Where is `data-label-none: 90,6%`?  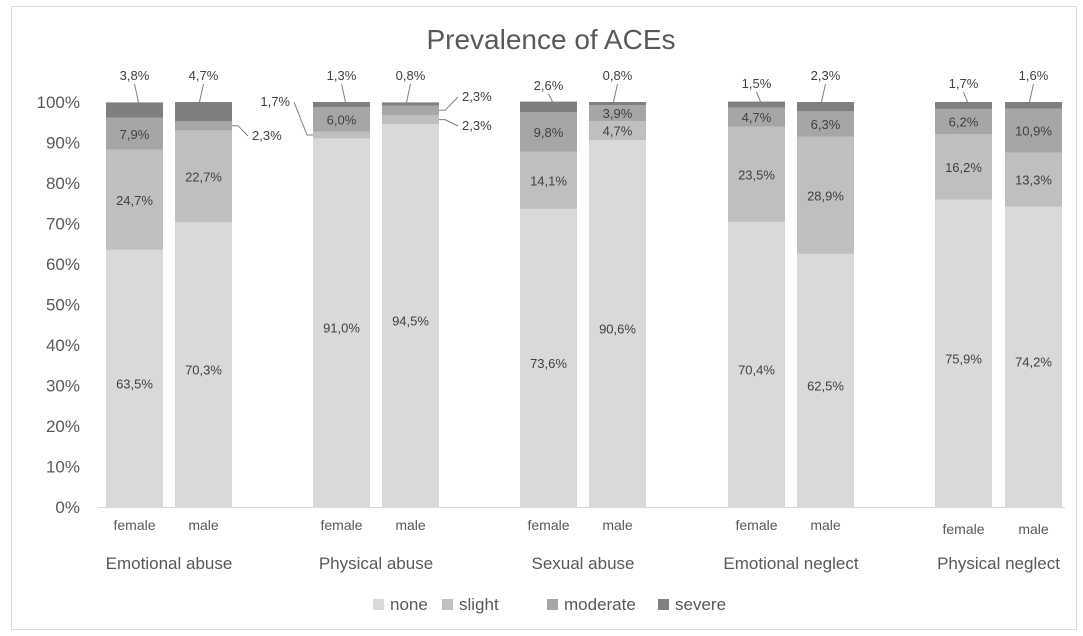 data-label-none: 90,6% is located at coordinates (617, 329).